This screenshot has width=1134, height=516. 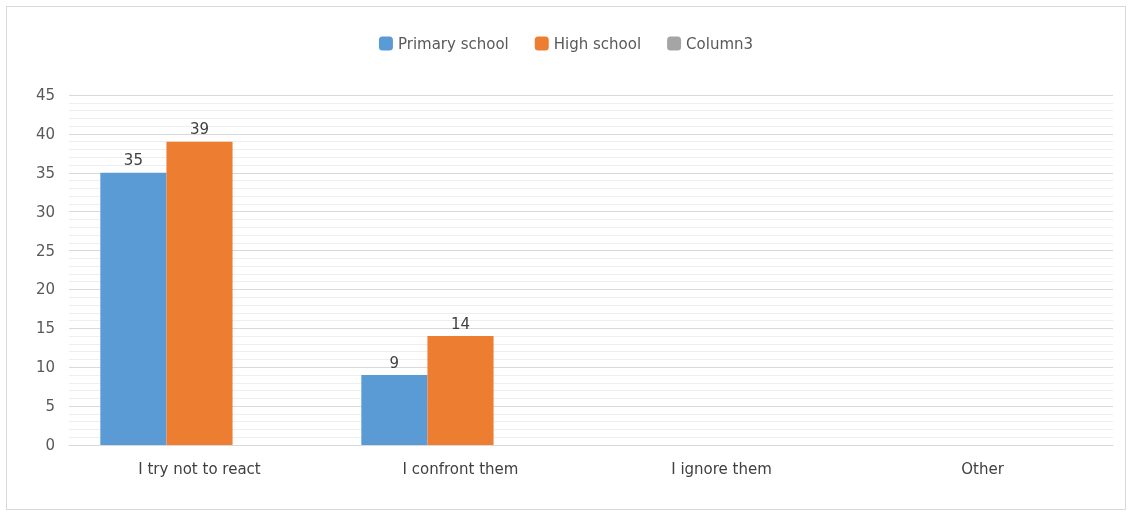 I want to click on data-label: 14, so click(x=460, y=323).